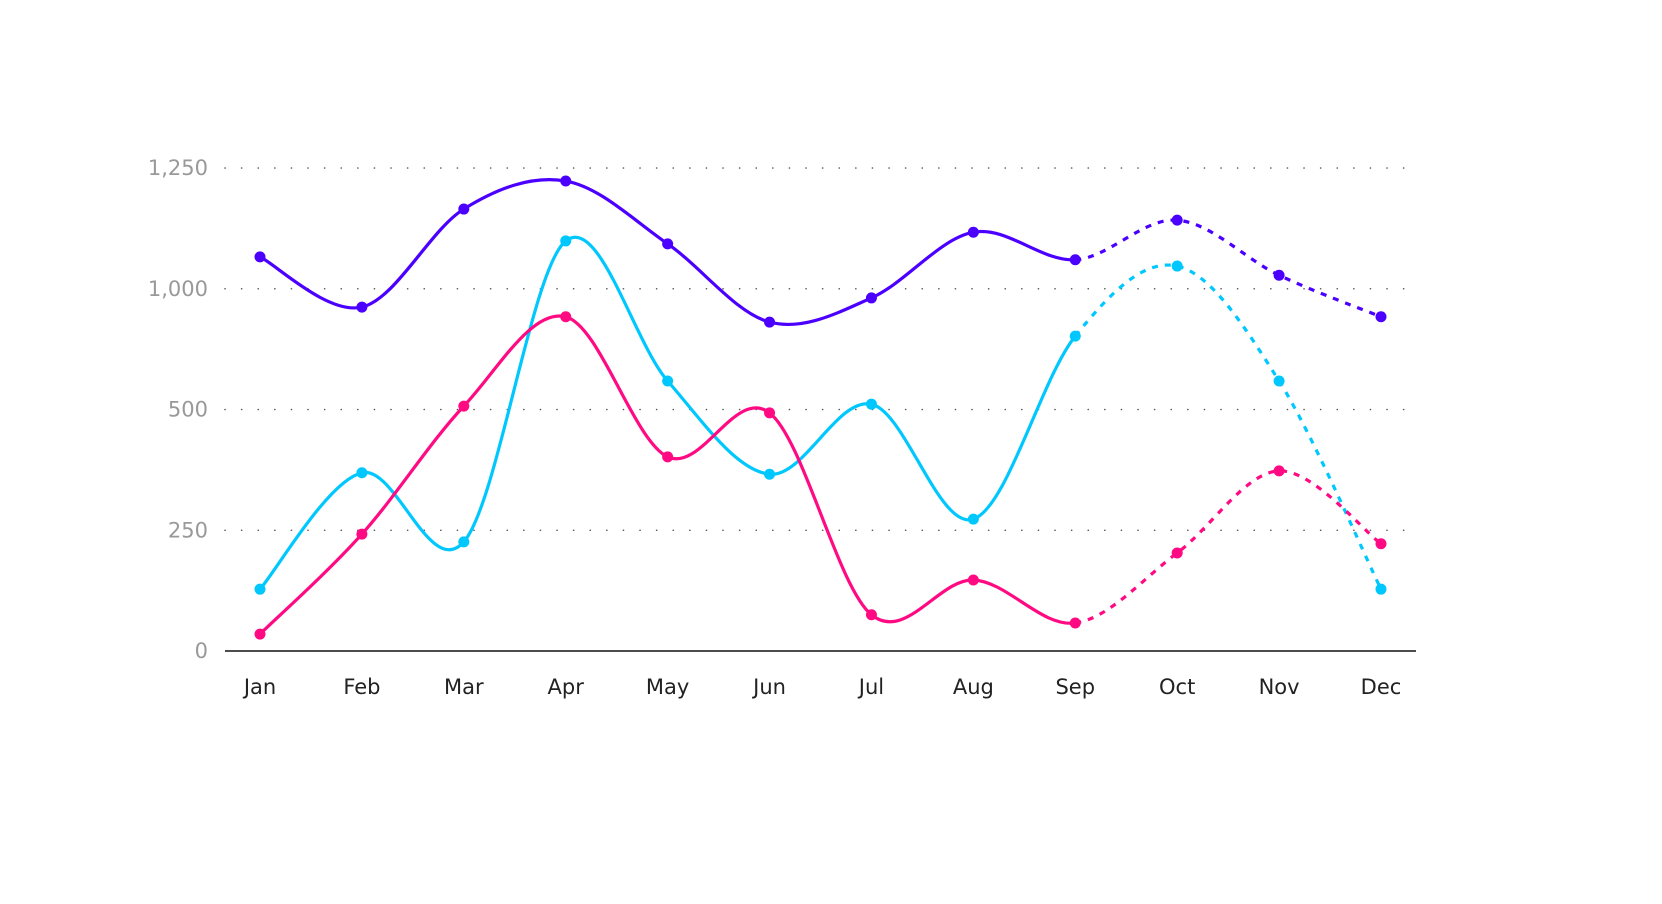 The image size is (1662, 904). What do you see at coordinates (1177, 687) in the screenshot?
I see `x-tick-label: Oct` at bounding box center [1177, 687].